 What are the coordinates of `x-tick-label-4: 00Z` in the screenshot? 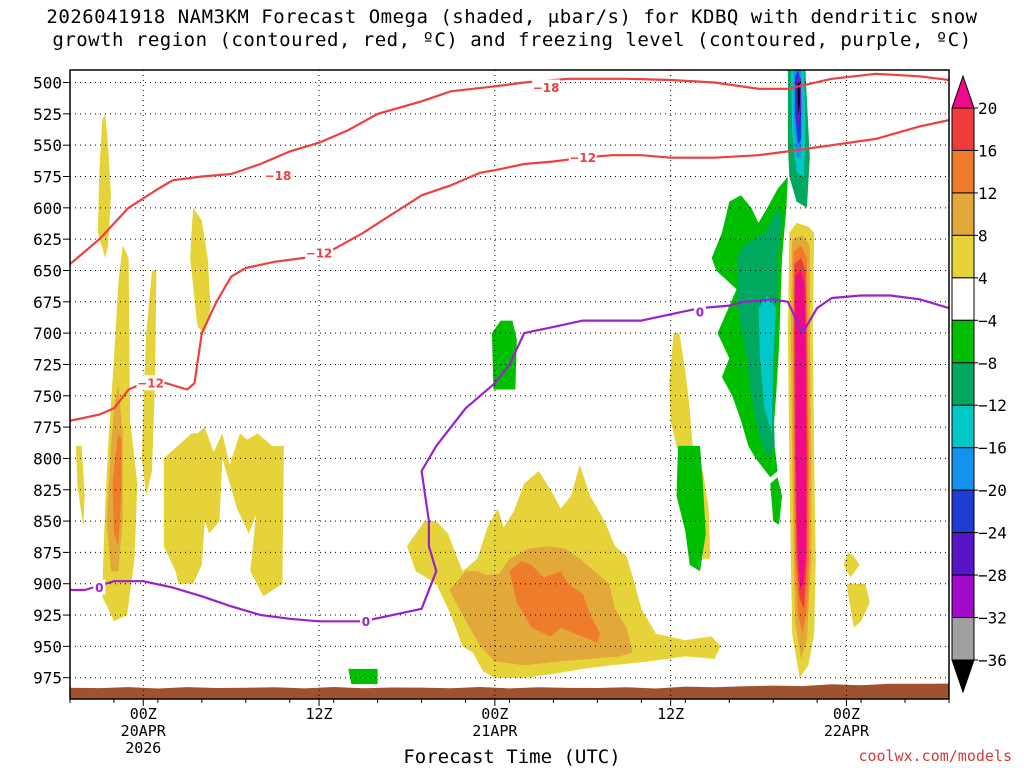 It's located at (846, 714).